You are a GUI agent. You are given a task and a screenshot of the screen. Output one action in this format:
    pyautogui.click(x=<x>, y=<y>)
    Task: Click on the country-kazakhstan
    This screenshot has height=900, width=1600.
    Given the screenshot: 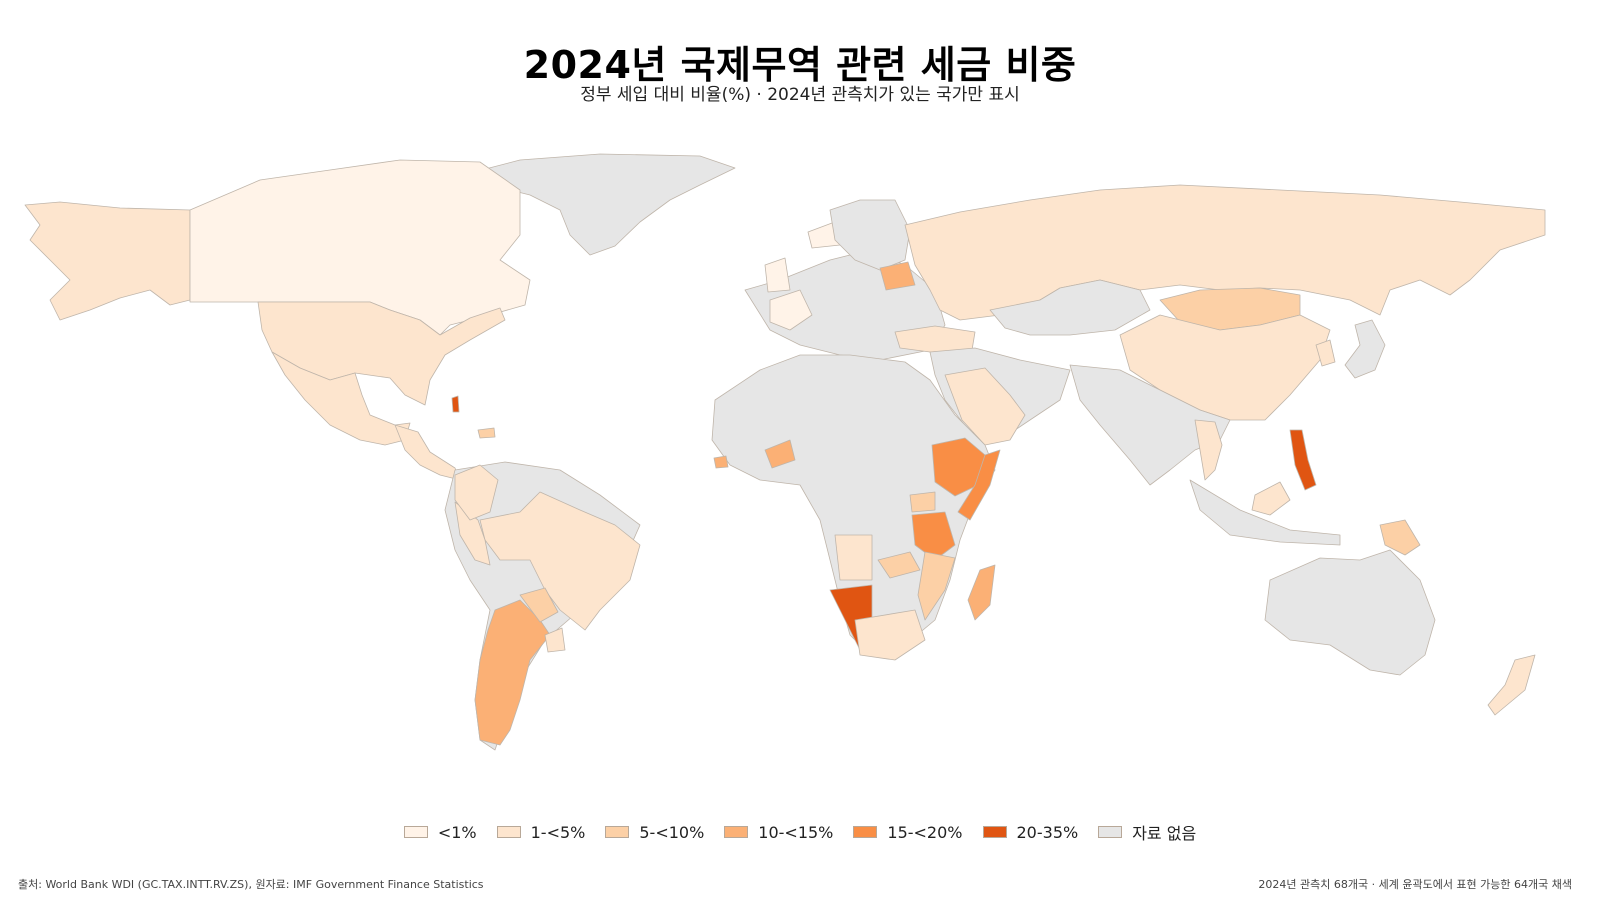 What is the action you would take?
    pyautogui.click(x=1070, y=307)
    